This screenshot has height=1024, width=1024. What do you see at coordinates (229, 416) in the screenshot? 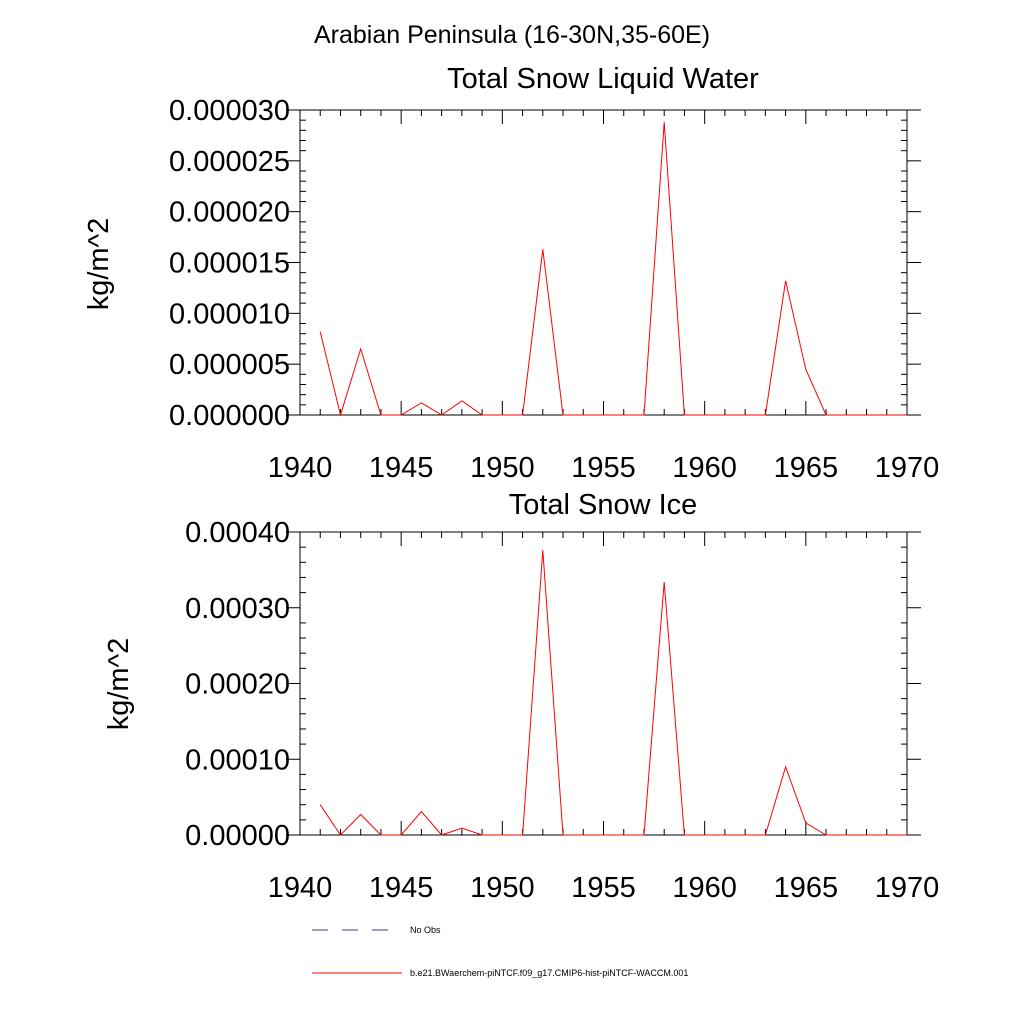
I see `chart-1-ytick-label: 0.000000` at bounding box center [229, 416].